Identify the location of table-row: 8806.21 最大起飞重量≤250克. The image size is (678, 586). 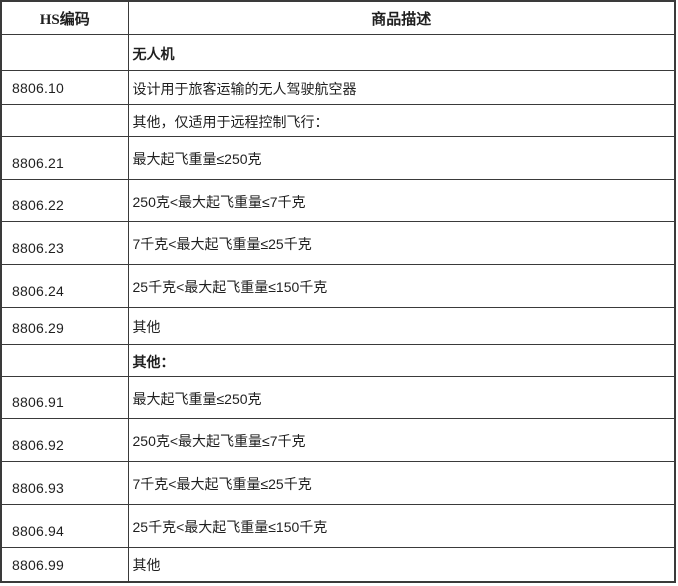
(338, 158).